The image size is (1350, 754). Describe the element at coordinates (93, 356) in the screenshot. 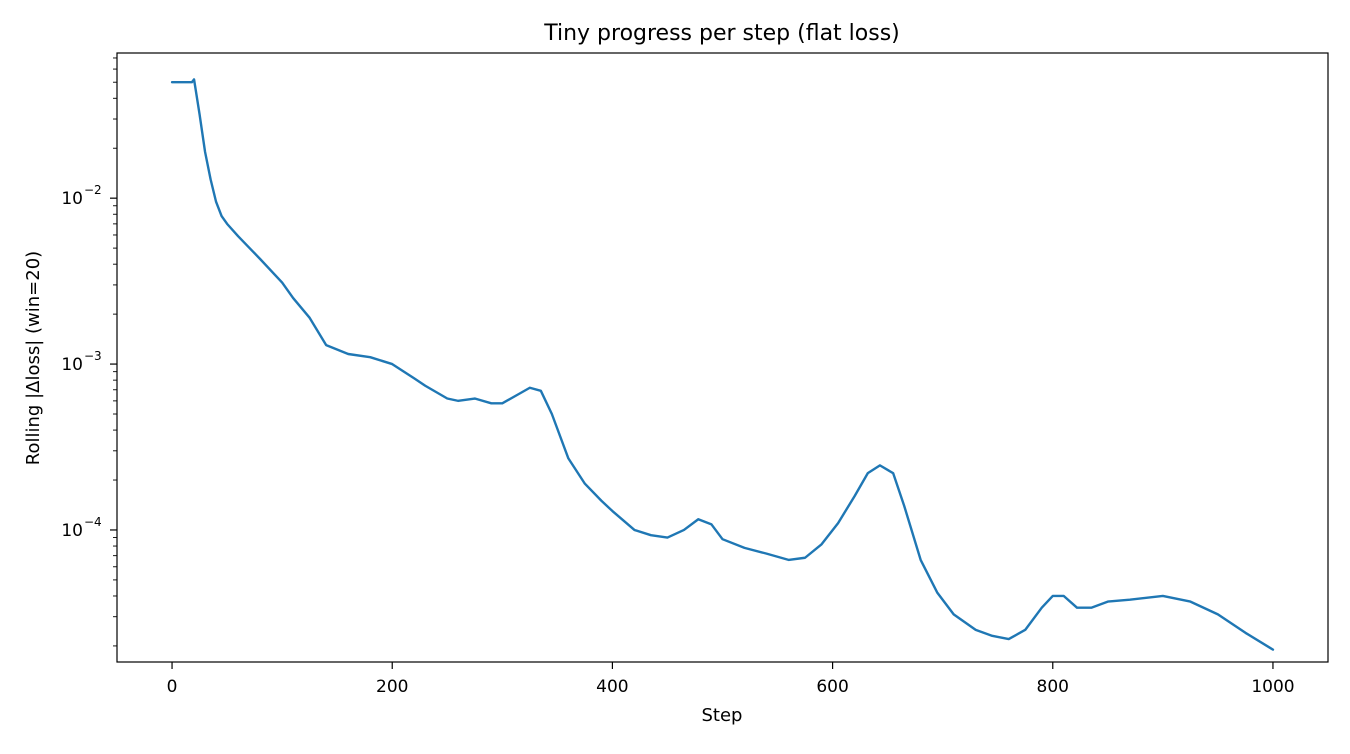

I see `y-tick-exponent: −3` at that location.